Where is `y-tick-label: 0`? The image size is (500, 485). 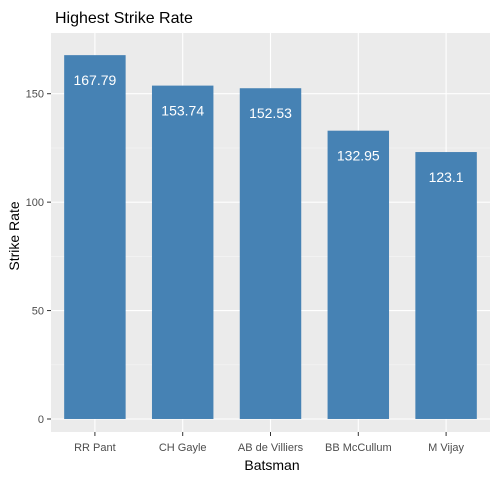
y-tick-label: 0 is located at coordinates (41, 420).